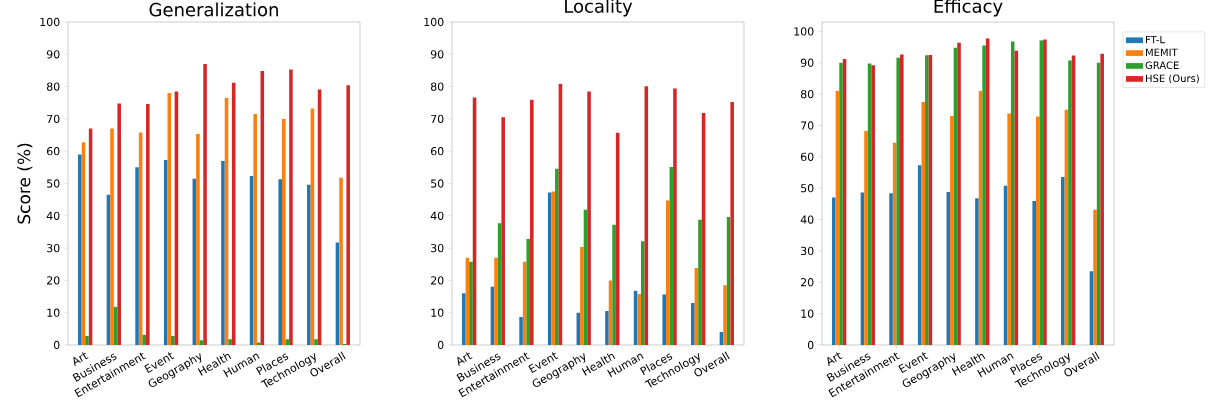  What do you see at coordinates (968, 8) in the screenshot?
I see `chart-title: Efficacy` at bounding box center [968, 8].